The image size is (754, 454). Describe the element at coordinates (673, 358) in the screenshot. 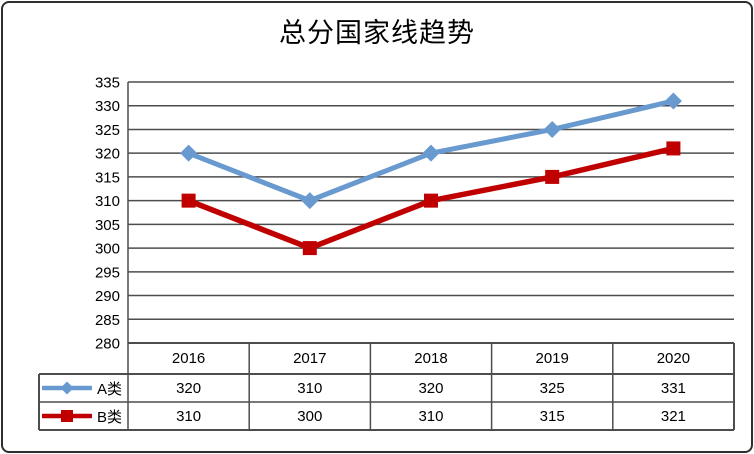

I see `year-header-cell: 2020` at that location.